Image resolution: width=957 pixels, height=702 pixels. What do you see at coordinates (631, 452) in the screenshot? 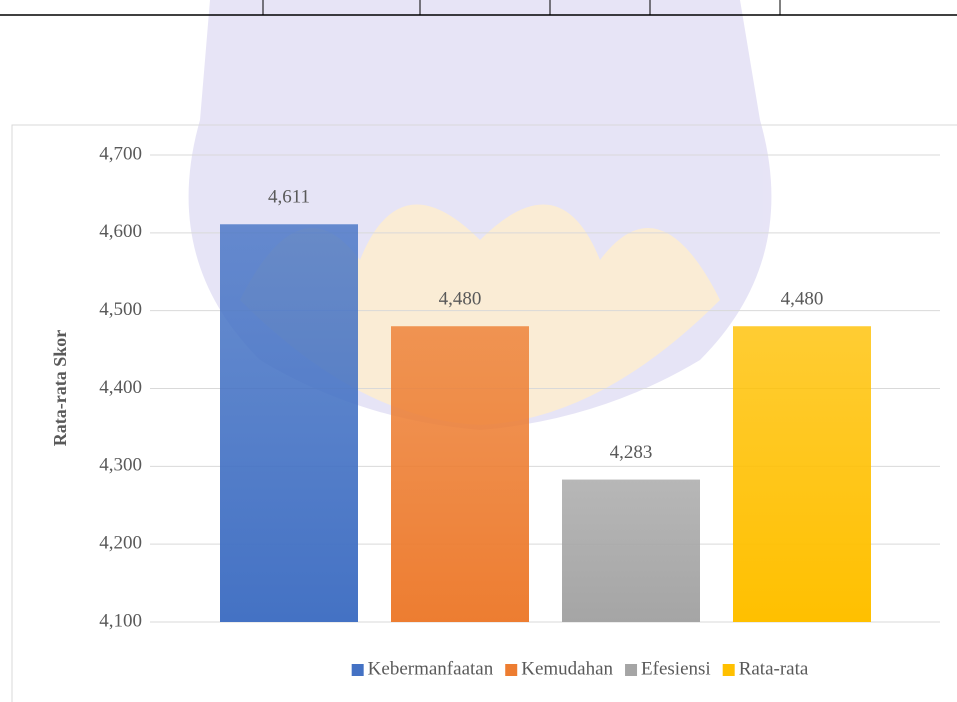
I see `data-label: 4,283` at bounding box center [631, 452].